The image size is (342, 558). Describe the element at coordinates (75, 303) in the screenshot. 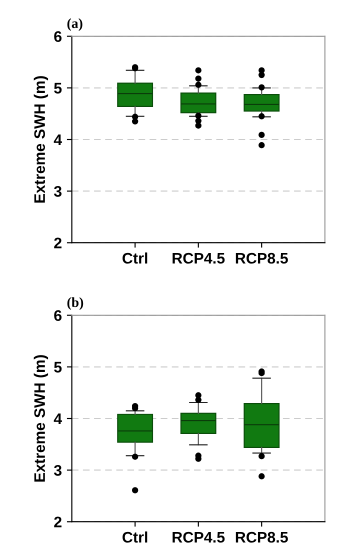

I see `chart-title: (b)` at that location.